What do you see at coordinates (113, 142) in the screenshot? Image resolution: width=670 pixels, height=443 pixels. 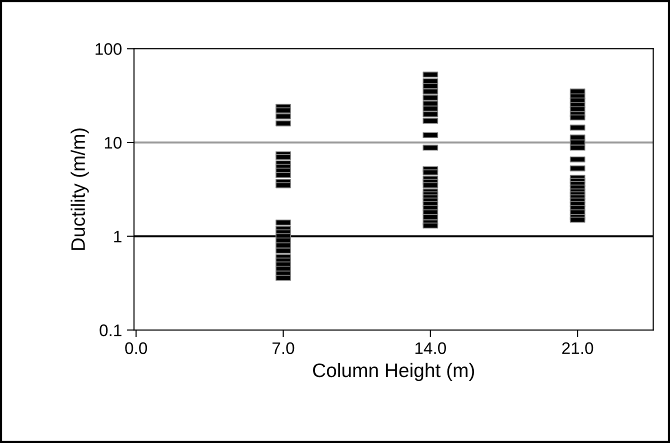 I see `y-tick-label: 10` at bounding box center [113, 142].